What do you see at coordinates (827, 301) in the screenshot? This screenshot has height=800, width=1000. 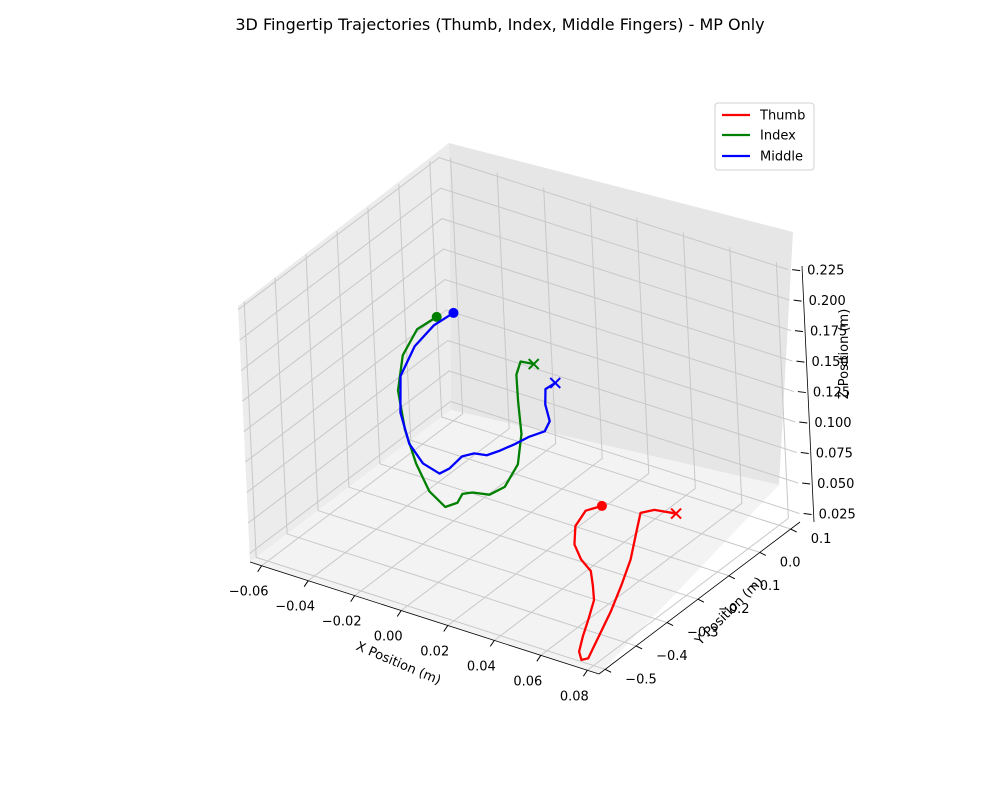 I see `z-tick-label: 0.200` at bounding box center [827, 301].